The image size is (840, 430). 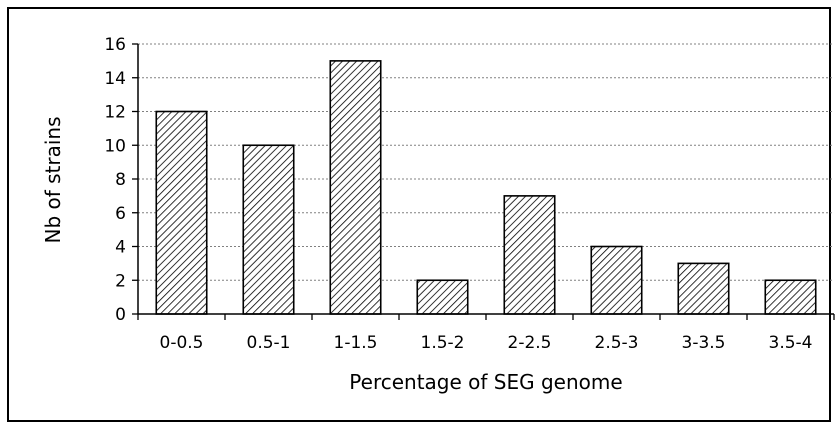 I want to click on y-tick-label: 2, so click(x=120, y=281).